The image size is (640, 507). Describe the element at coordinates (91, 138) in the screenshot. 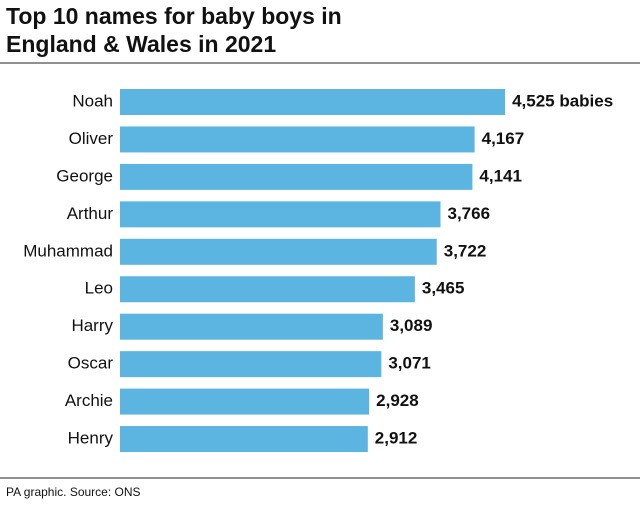

I see `category-label: Oliver` at that location.